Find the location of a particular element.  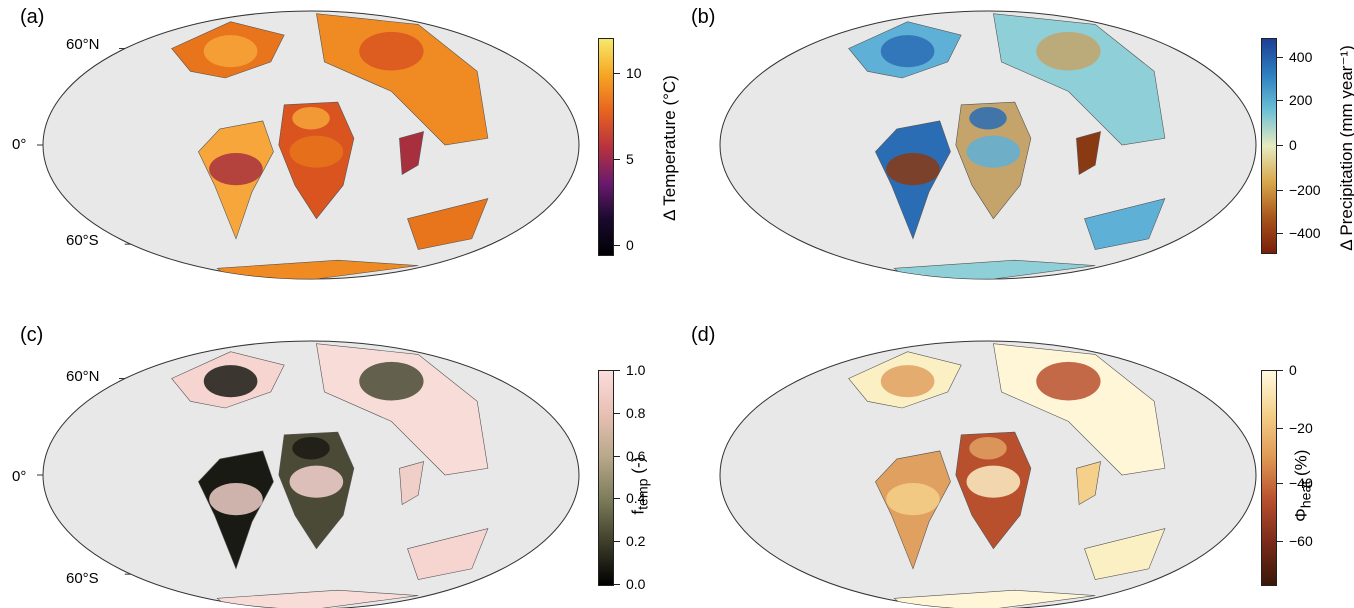

colorbar-tick: −20 is located at coordinates (1295, 427).